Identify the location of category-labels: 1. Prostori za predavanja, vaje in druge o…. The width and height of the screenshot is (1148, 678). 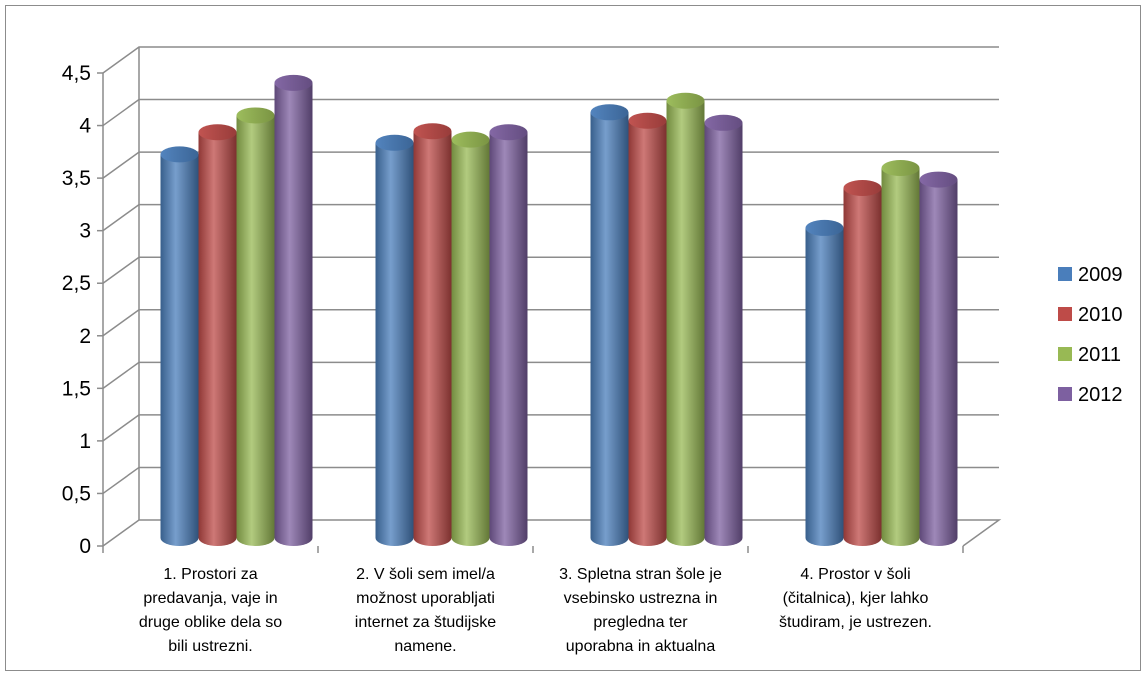
(535, 610).